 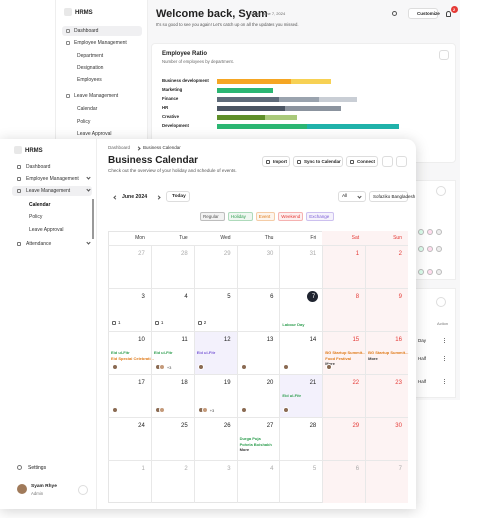 What do you see at coordinates (293, 324) in the screenshot?
I see `event-label: Labour Day` at bounding box center [293, 324].